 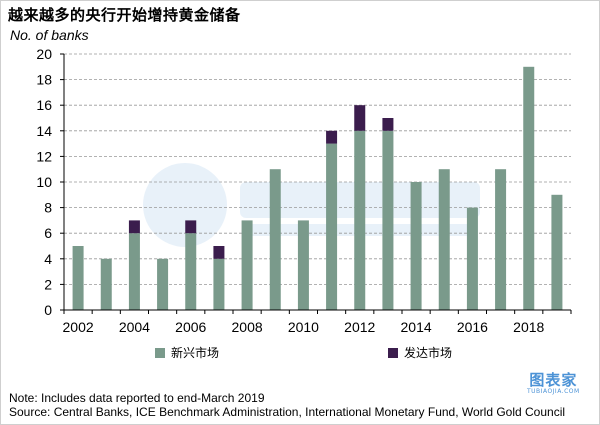 What do you see at coordinates (44, 156) in the screenshot?
I see `y-tick-label: 12` at bounding box center [44, 156].